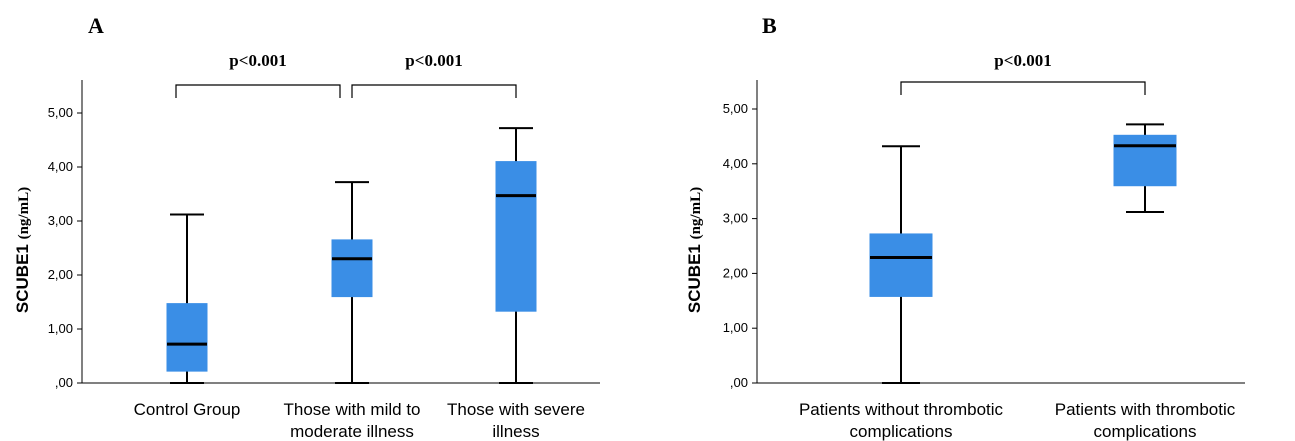 The height and width of the screenshot is (441, 1295). I want to click on category-label: Patients with thrombotic, so click(1145, 409).